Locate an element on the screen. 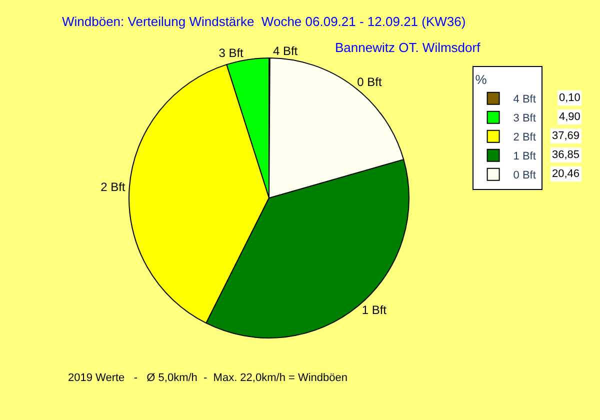 This screenshot has height=420, width=600. legend-label: 1 Bft is located at coordinates (524, 156).